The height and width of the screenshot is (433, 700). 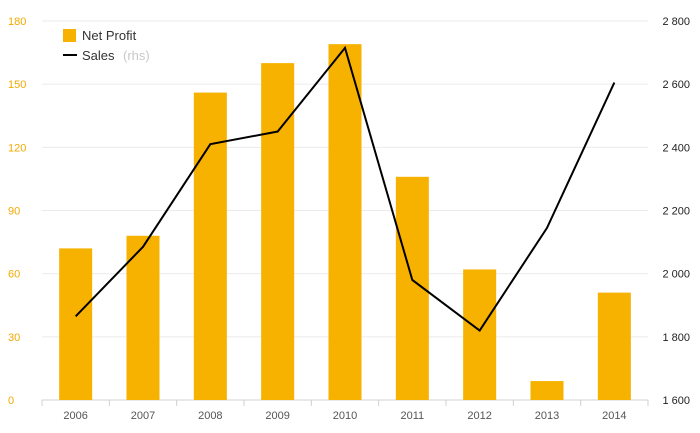 What do you see at coordinates (277, 416) in the screenshot?
I see `x-tick-label: 2009` at bounding box center [277, 416].